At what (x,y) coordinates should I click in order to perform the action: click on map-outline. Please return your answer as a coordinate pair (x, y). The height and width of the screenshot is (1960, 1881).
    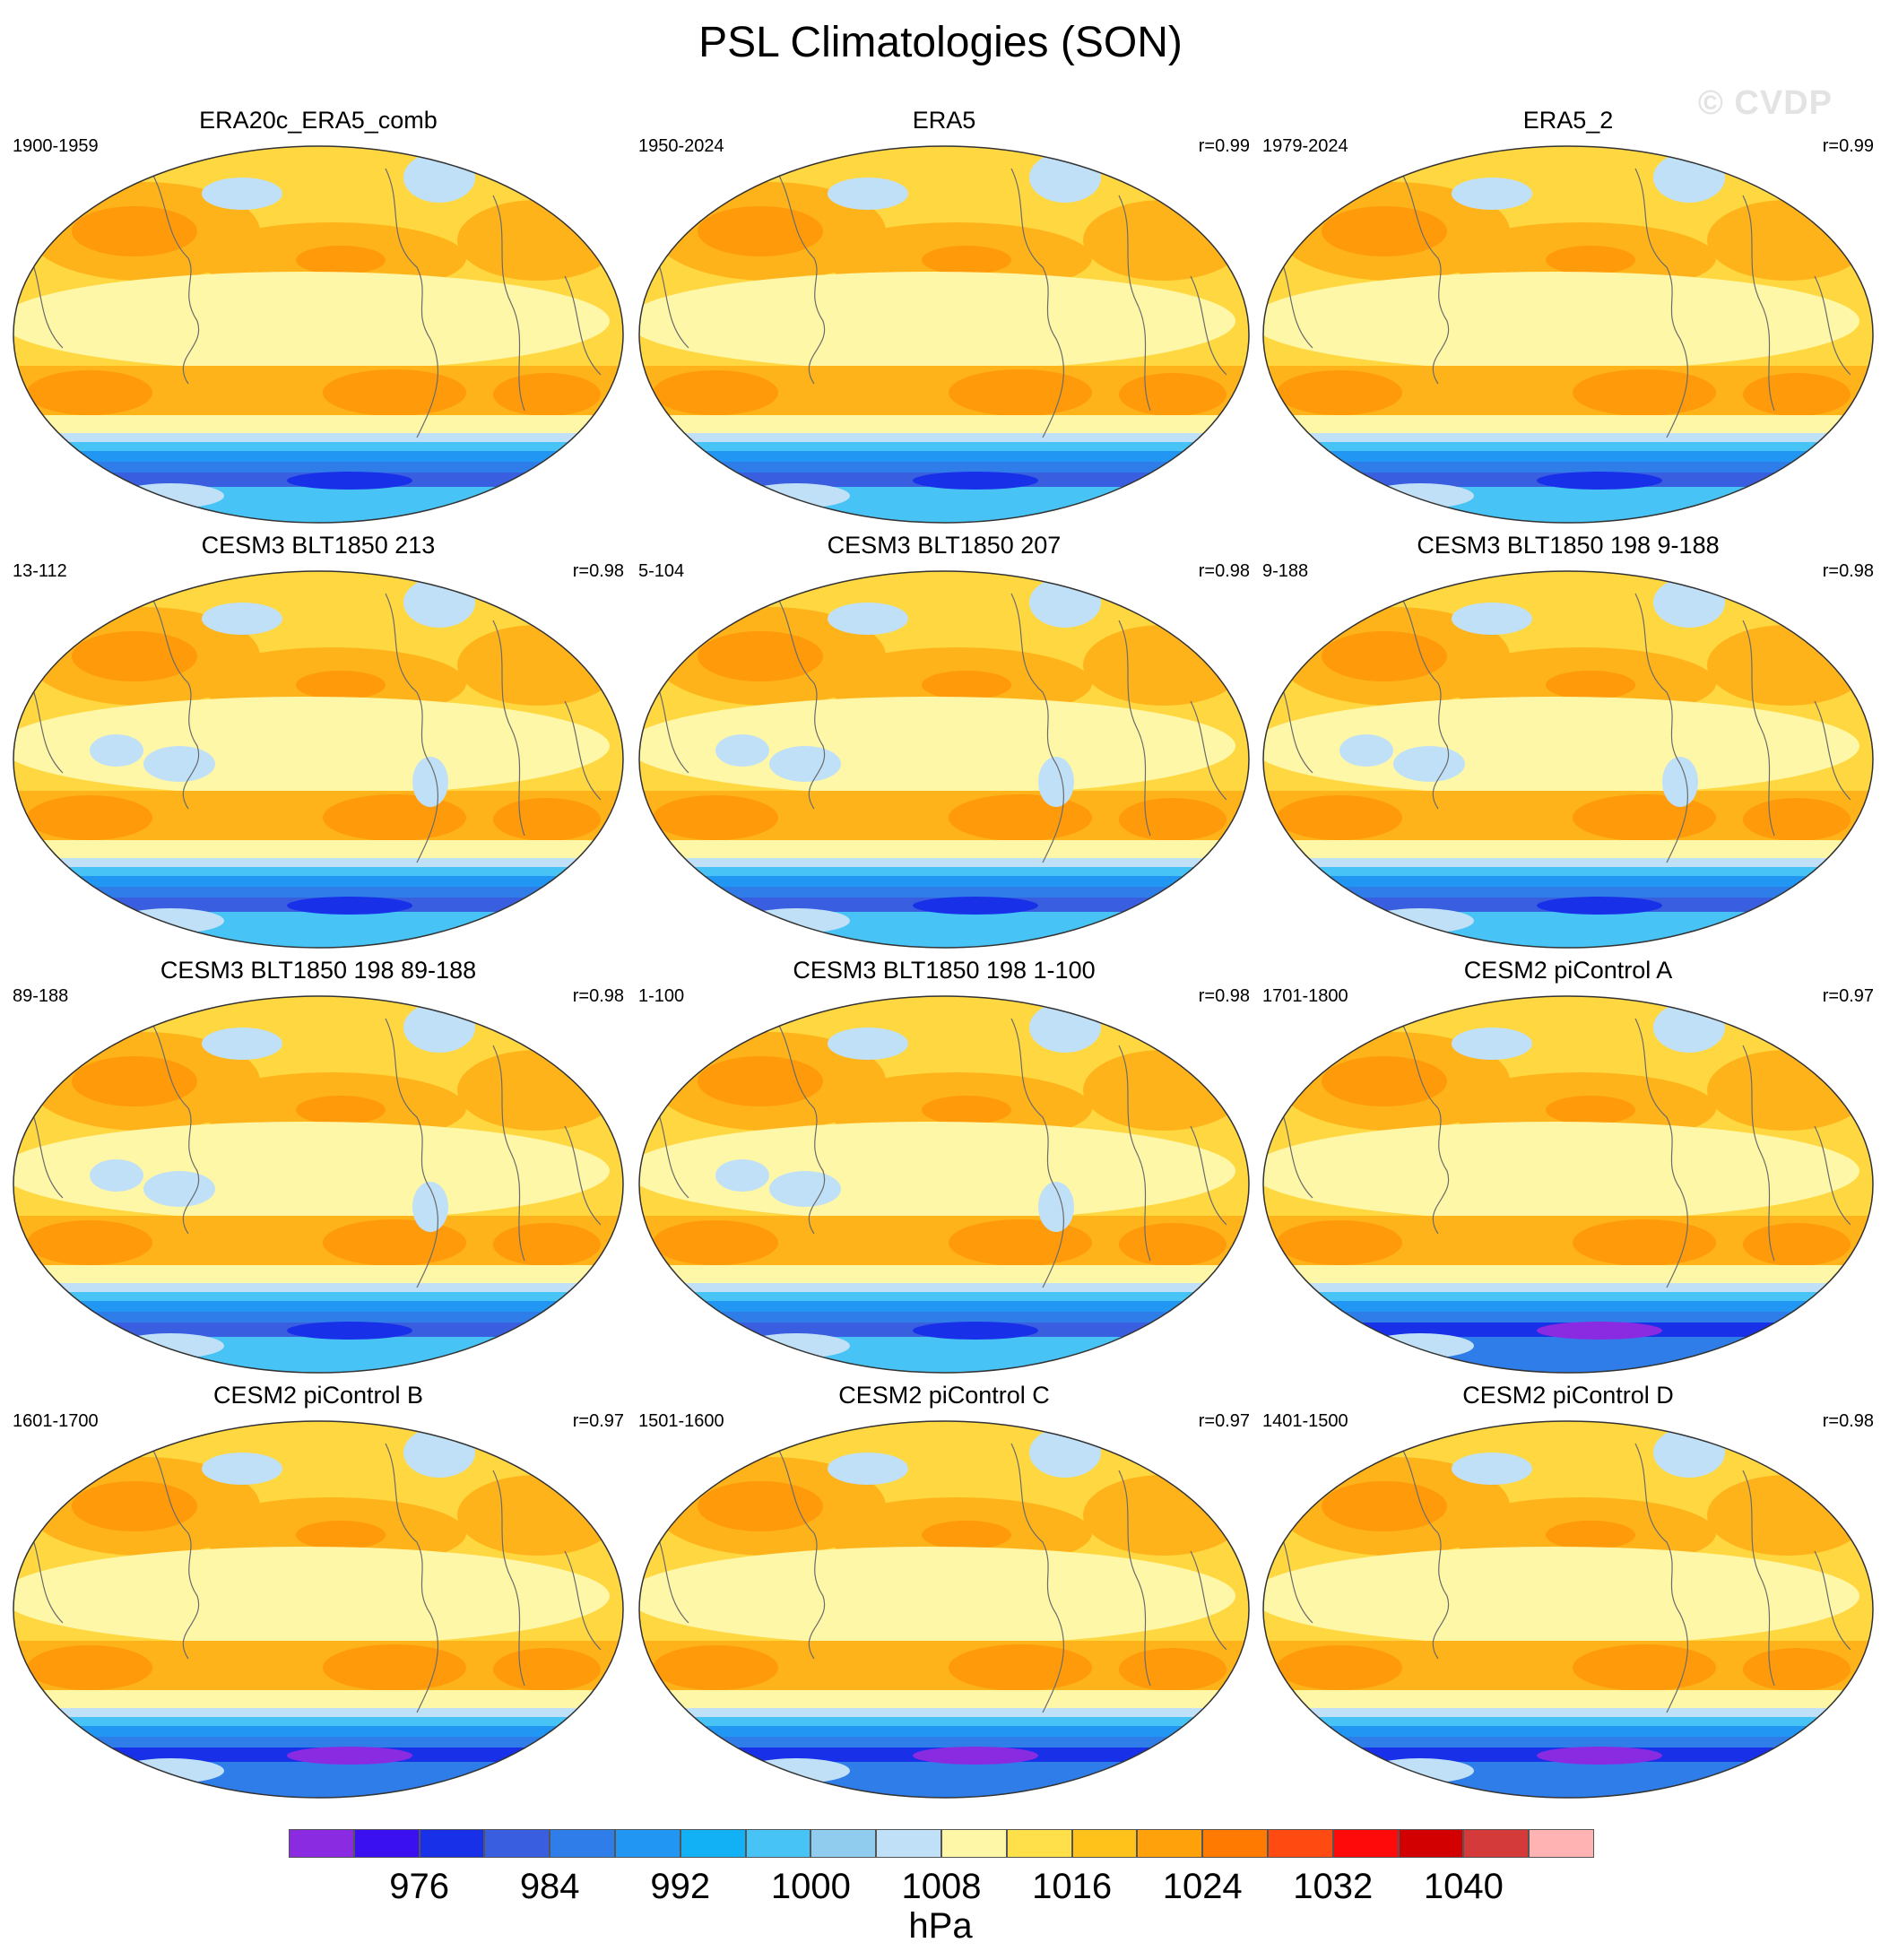
    Looking at the image, I should click on (1568, 1609).